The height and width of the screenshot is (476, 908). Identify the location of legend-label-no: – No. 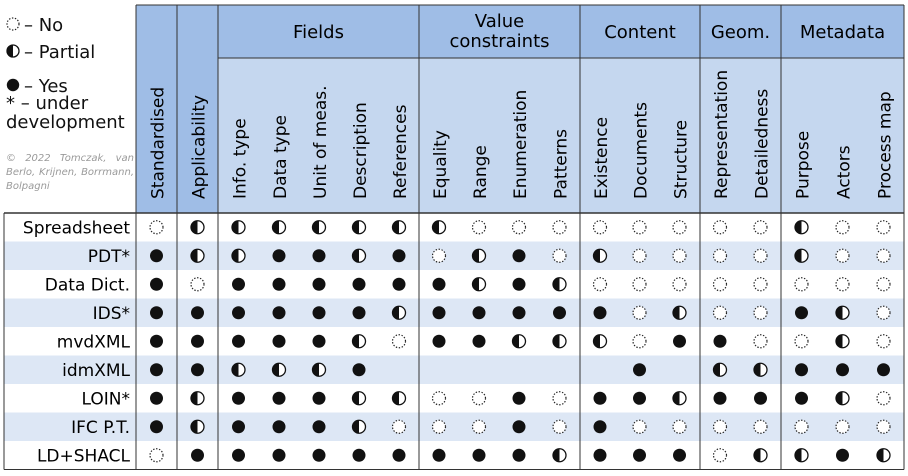
(44, 25).